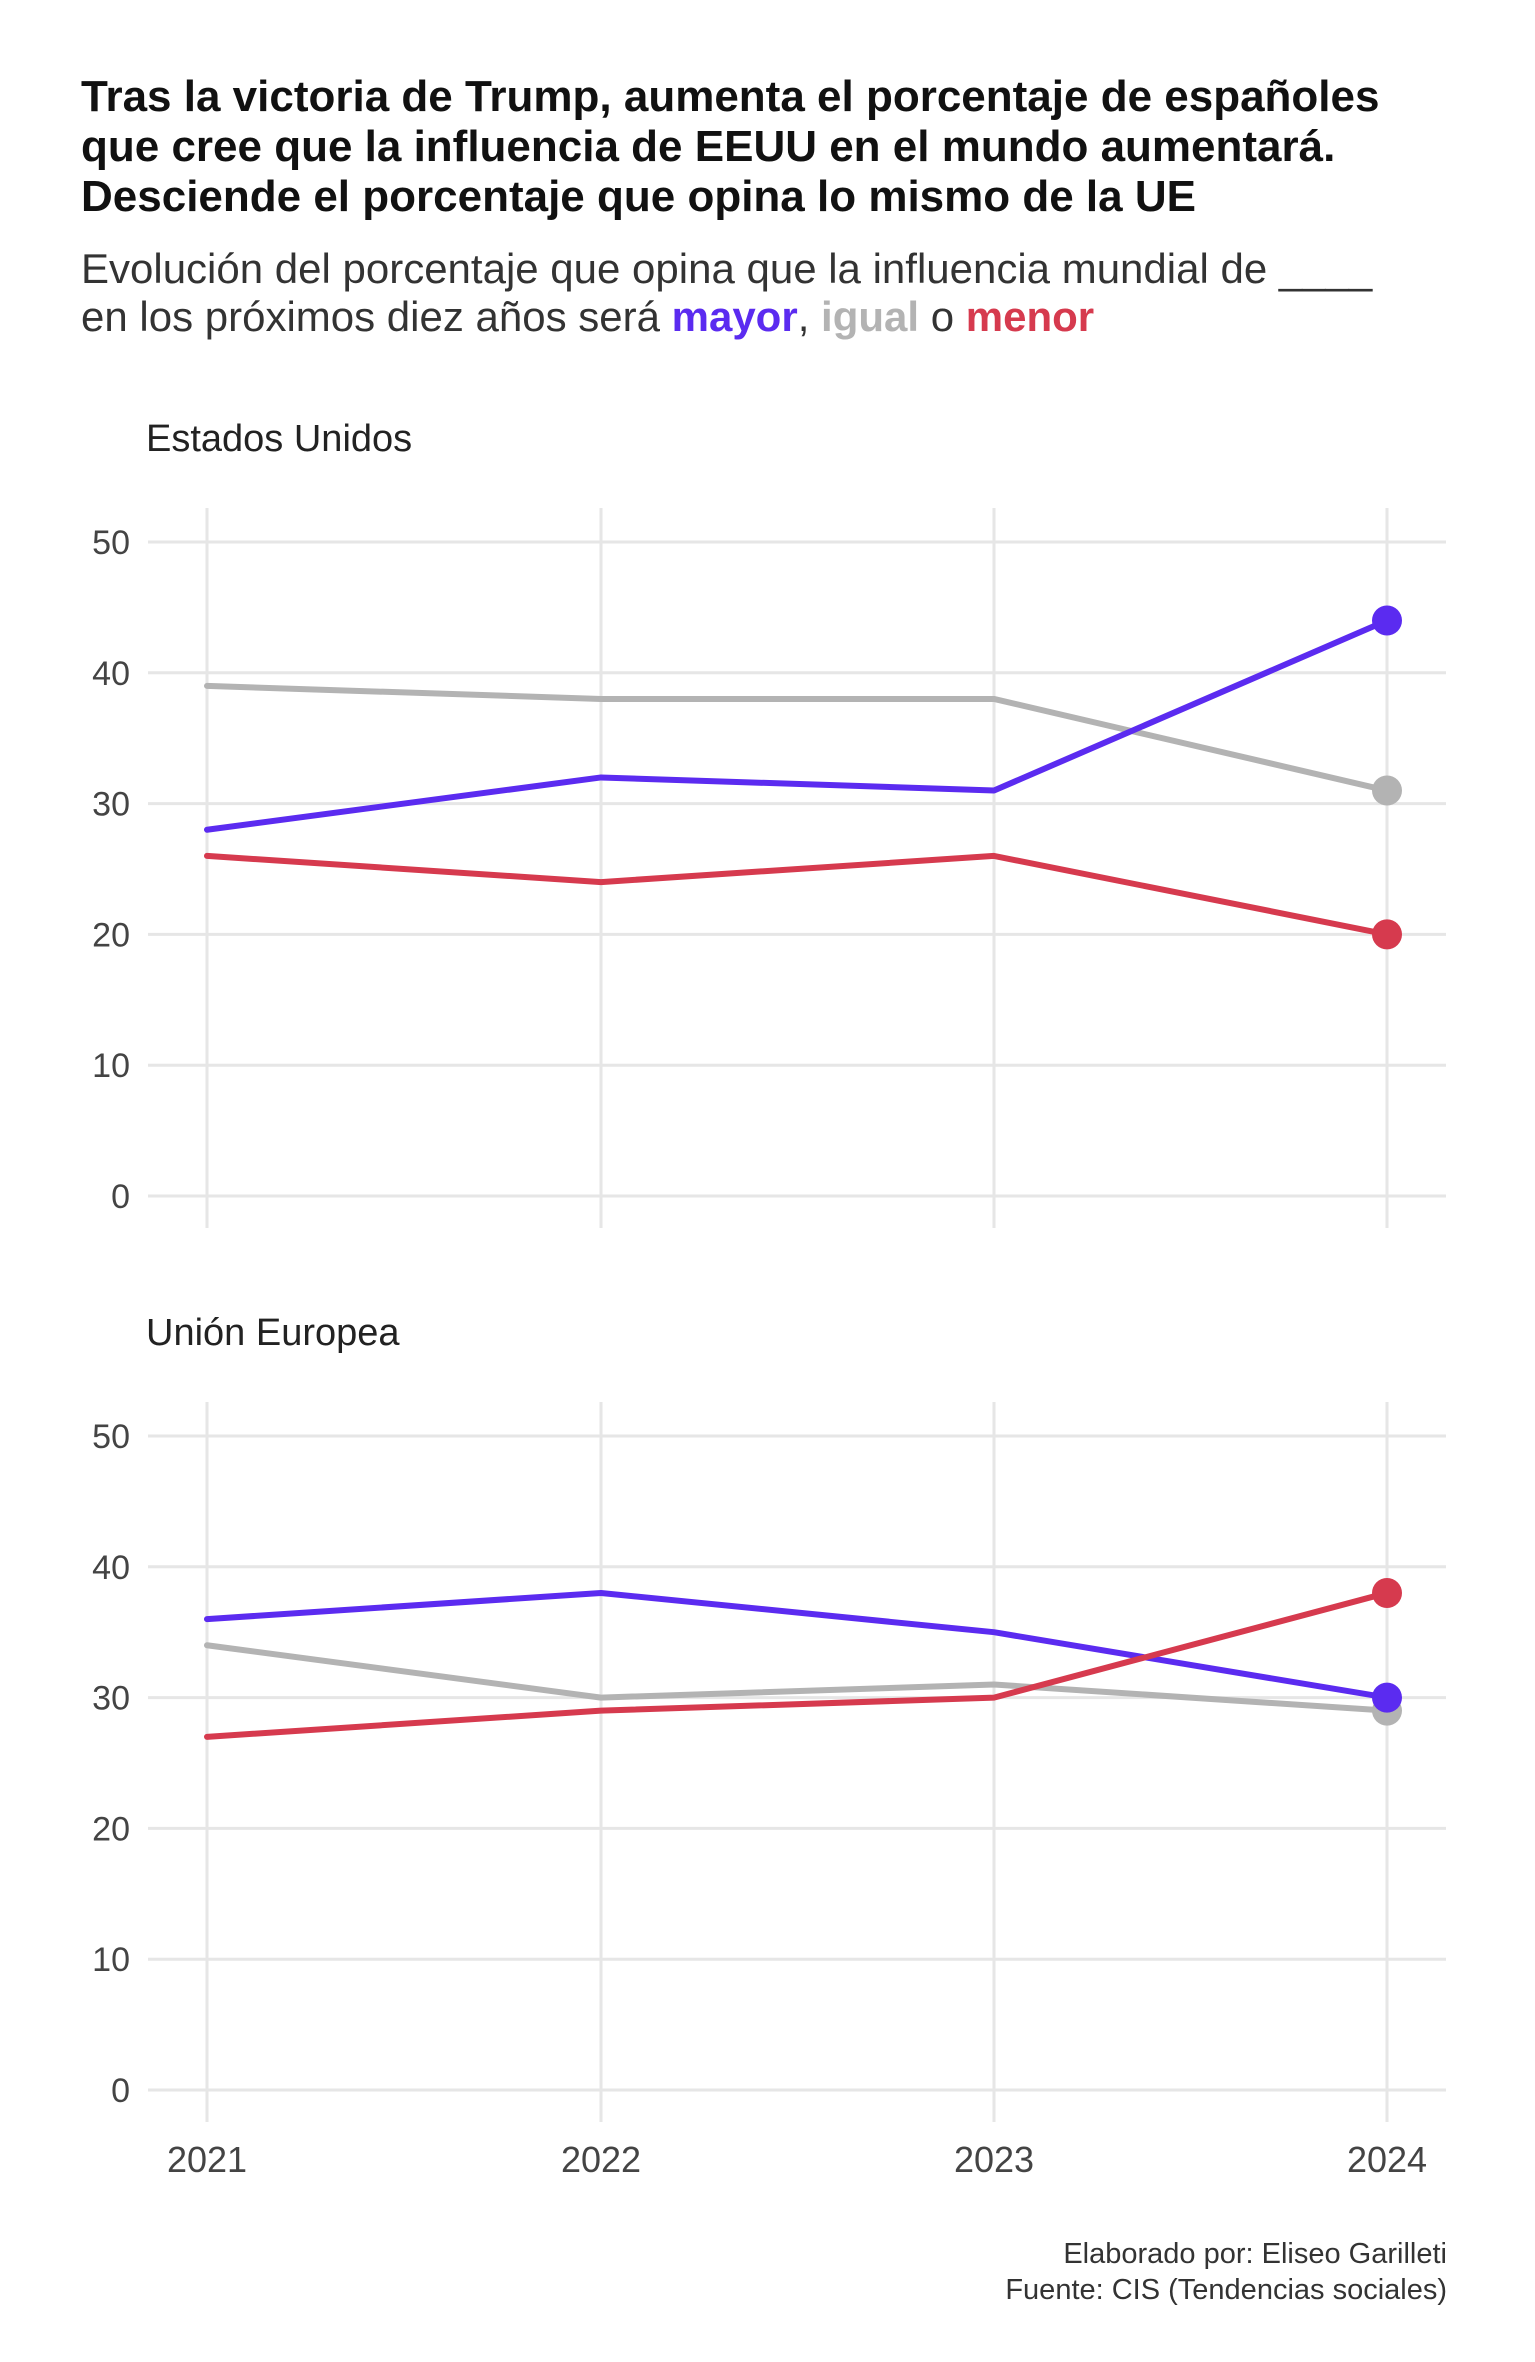 The height and width of the screenshot is (2362, 1535). I want to click on endpoint-marker-eeuu-mayor, so click(1387, 620).